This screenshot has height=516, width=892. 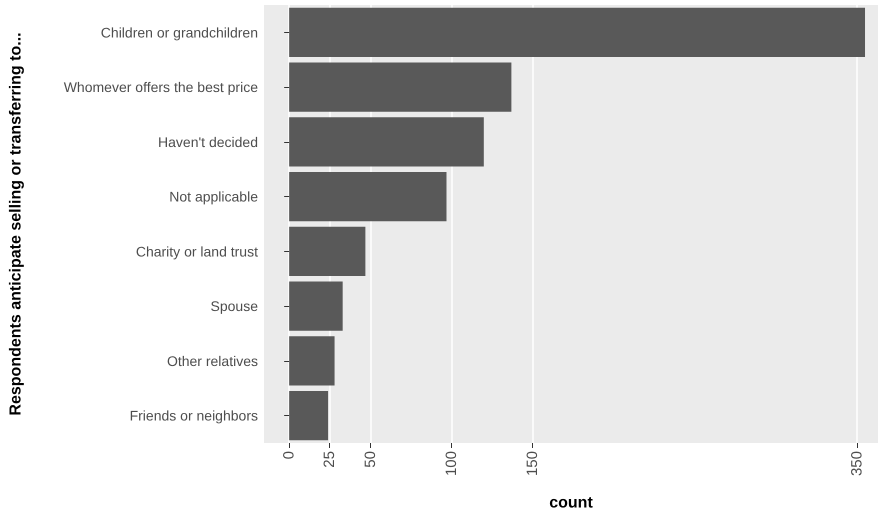 I want to click on x-tick-label: 0, so click(x=289, y=455).